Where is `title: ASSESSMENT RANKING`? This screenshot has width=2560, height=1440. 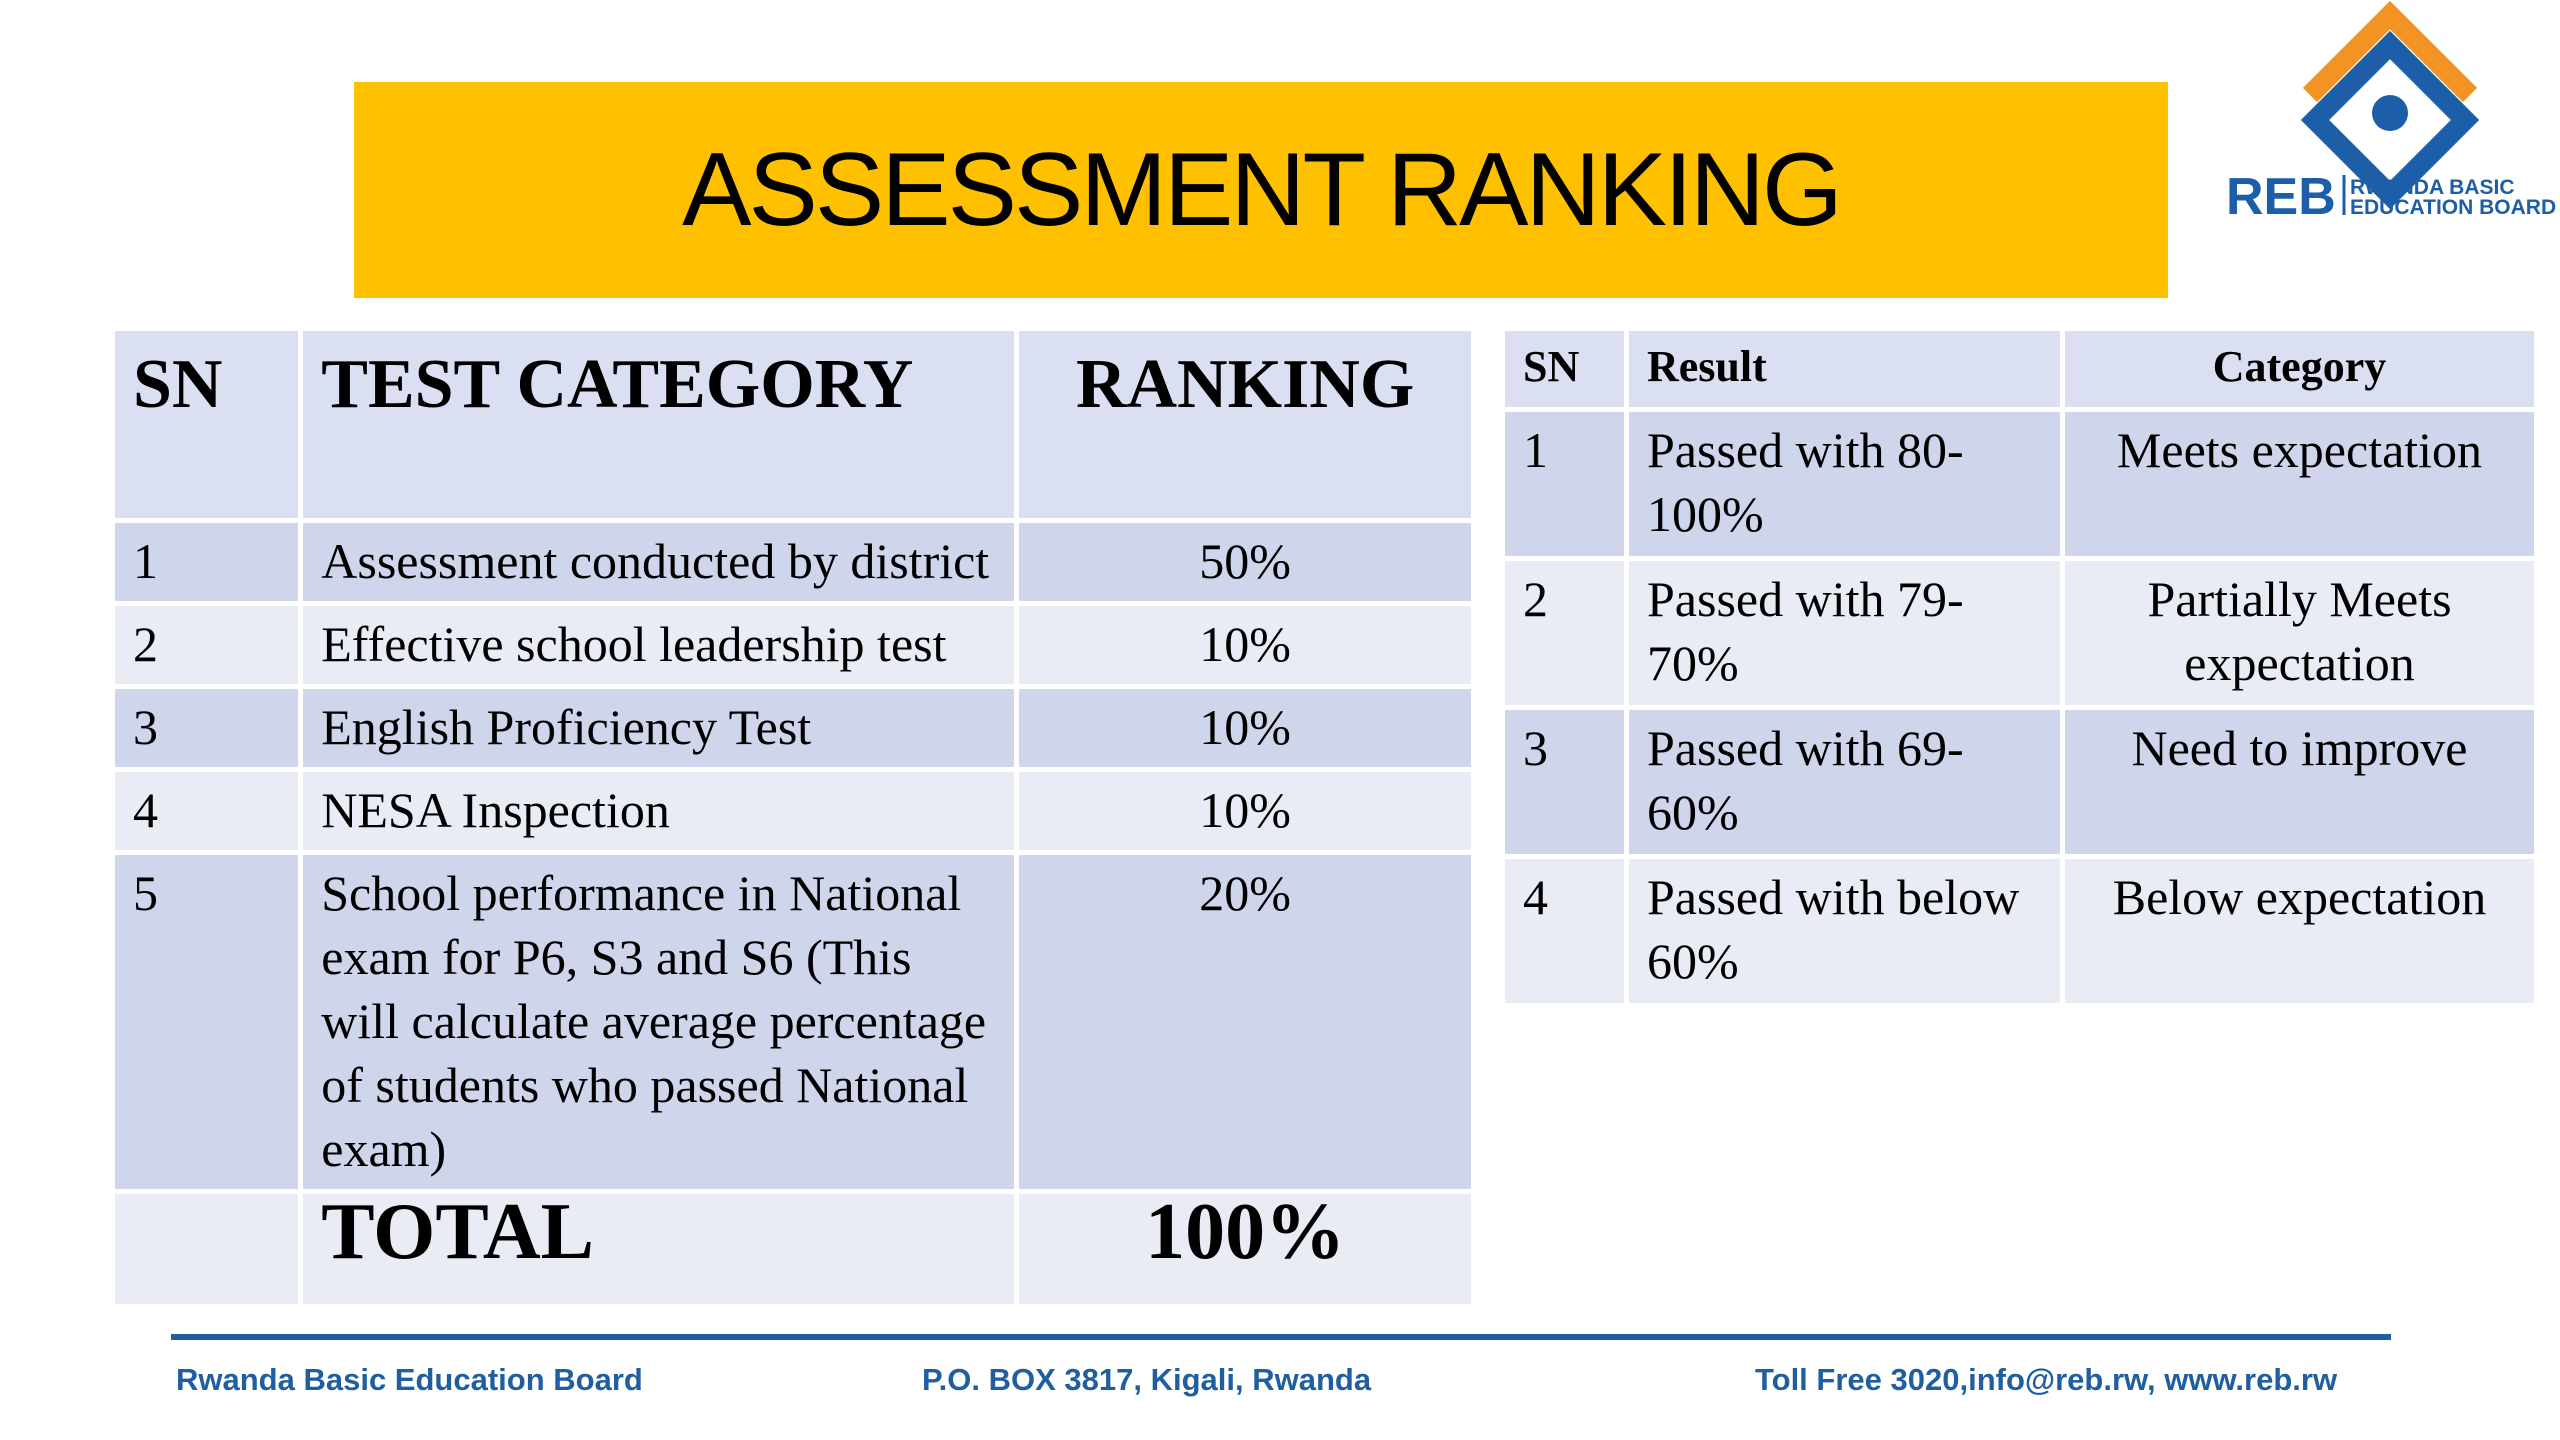
title: ASSESSMENT RANKING is located at coordinates (1262, 189).